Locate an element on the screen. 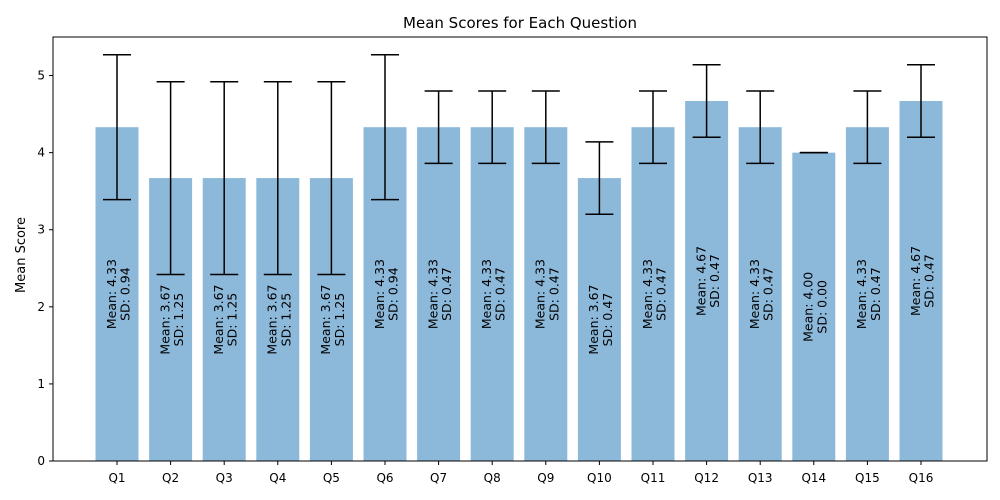 The height and width of the screenshot is (500, 1000). bar-q7 is located at coordinates (439, 294).